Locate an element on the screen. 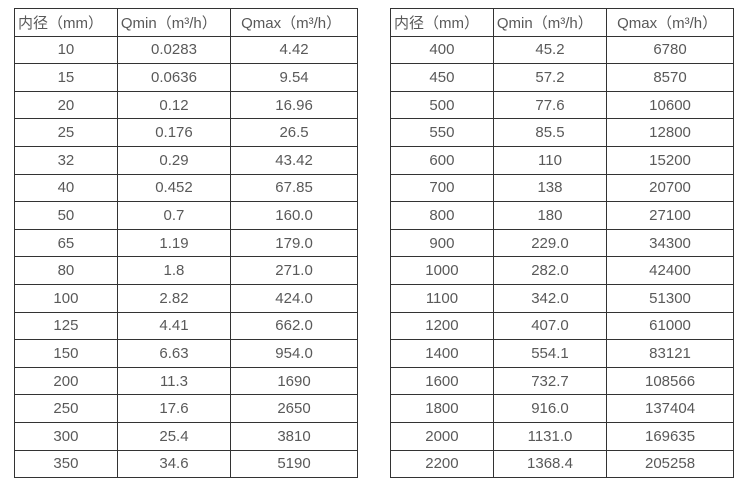 This screenshot has height=483, width=750. qmax-cell: 51300 is located at coordinates (670, 298).